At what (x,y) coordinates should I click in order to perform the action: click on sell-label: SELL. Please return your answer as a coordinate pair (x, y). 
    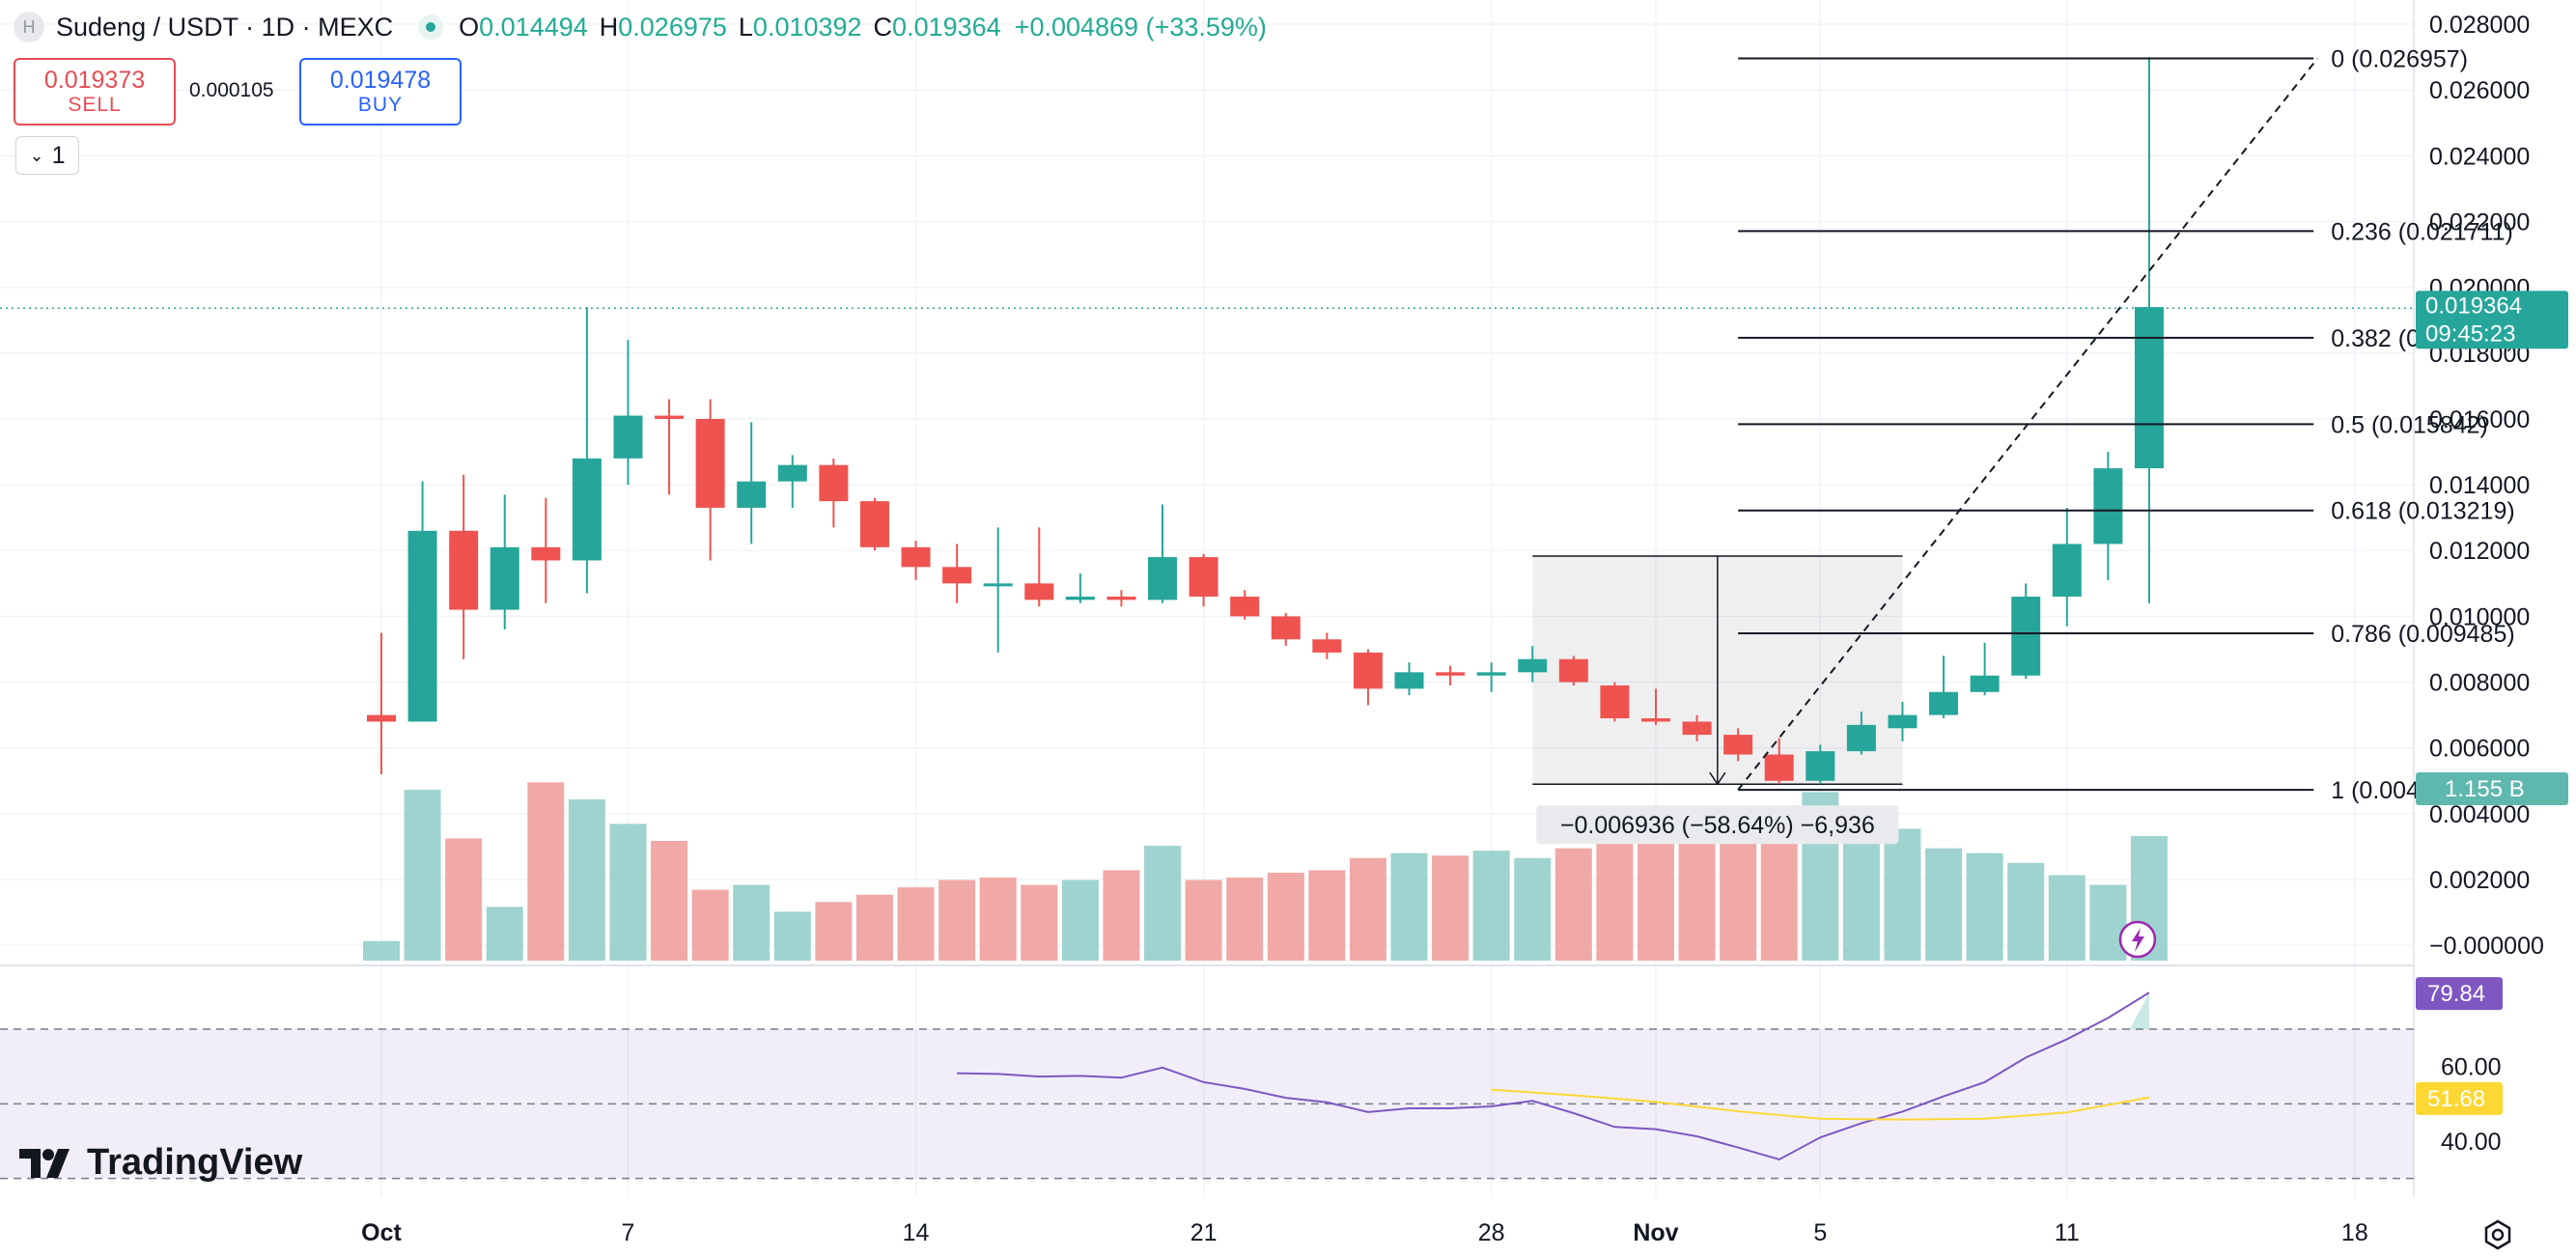
    Looking at the image, I should click on (95, 105).